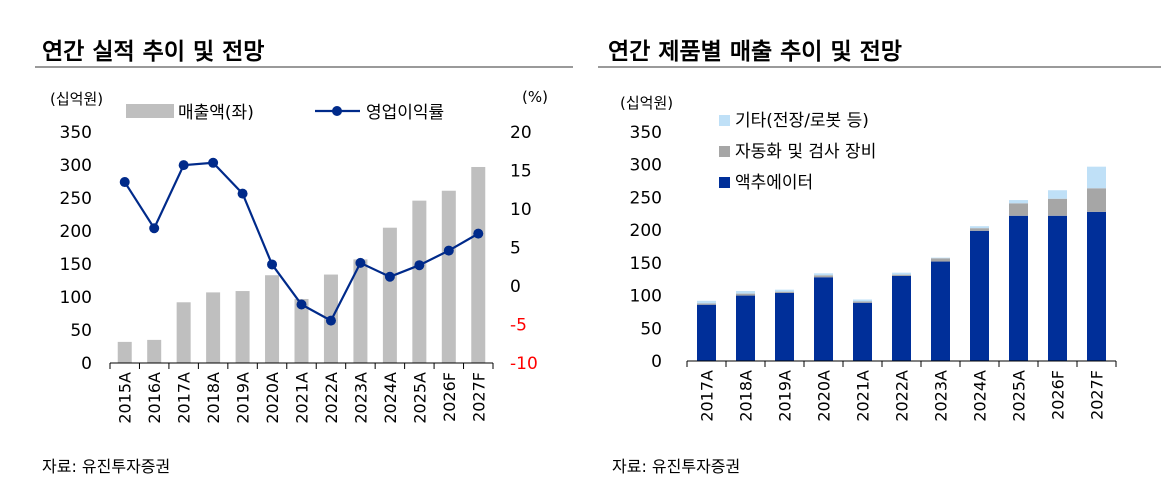 This screenshot has height=492, width=1166. I want to click on y-tick-label: 300, so click(646, 166).